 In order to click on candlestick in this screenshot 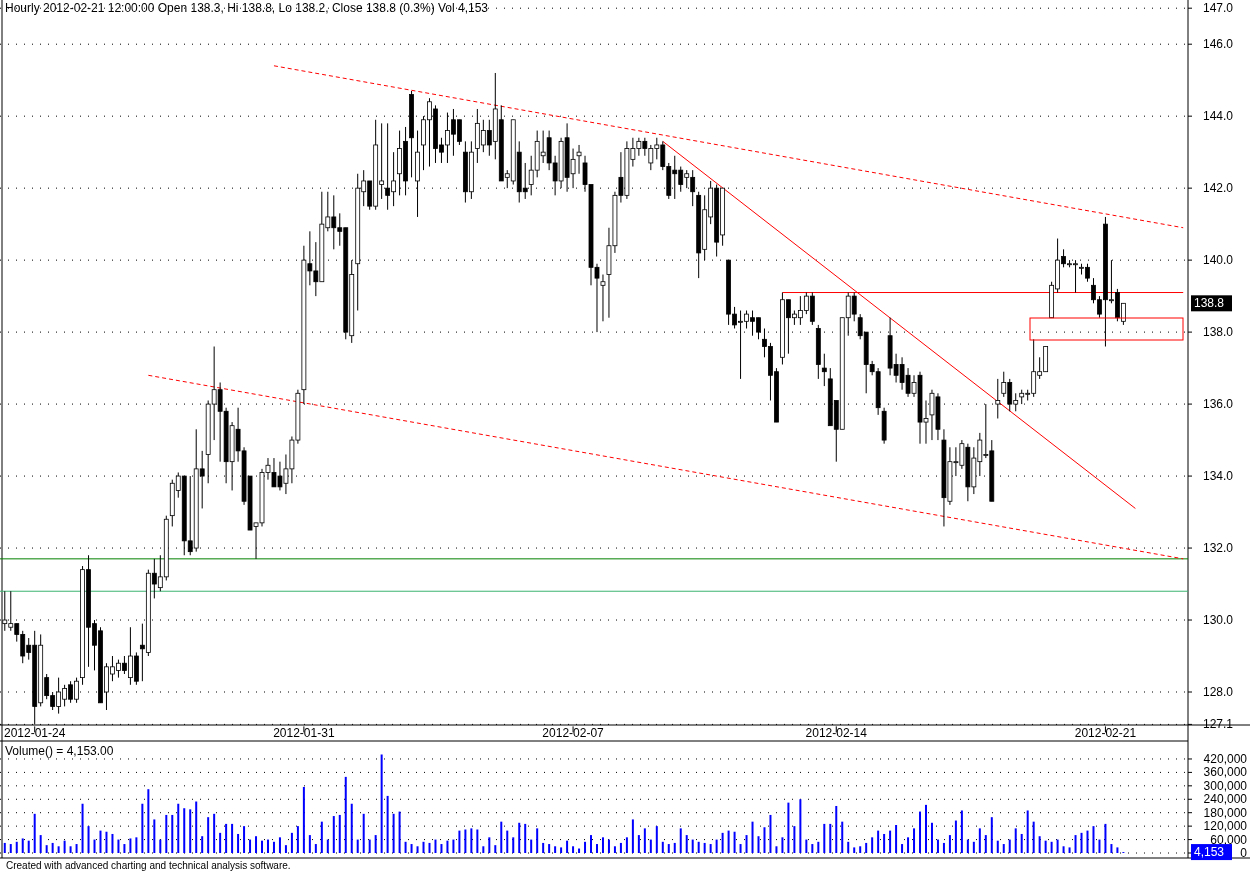, I will do `click(603, 298)`.